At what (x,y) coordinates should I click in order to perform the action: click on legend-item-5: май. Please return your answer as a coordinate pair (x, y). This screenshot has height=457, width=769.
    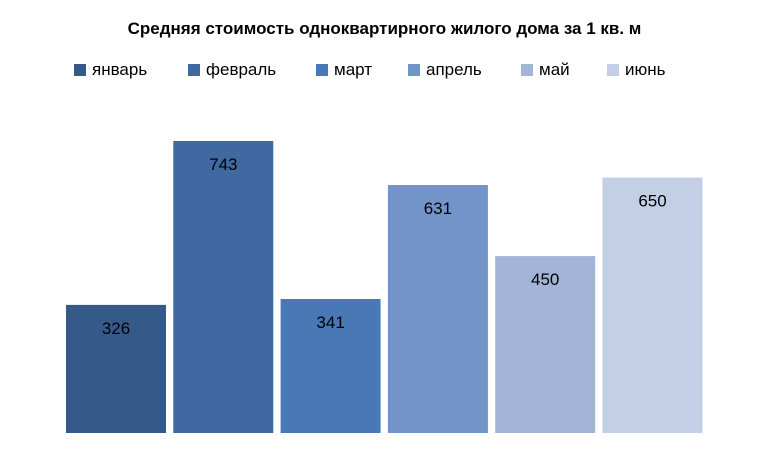
    Looking at the image, I should click on (545, 70).